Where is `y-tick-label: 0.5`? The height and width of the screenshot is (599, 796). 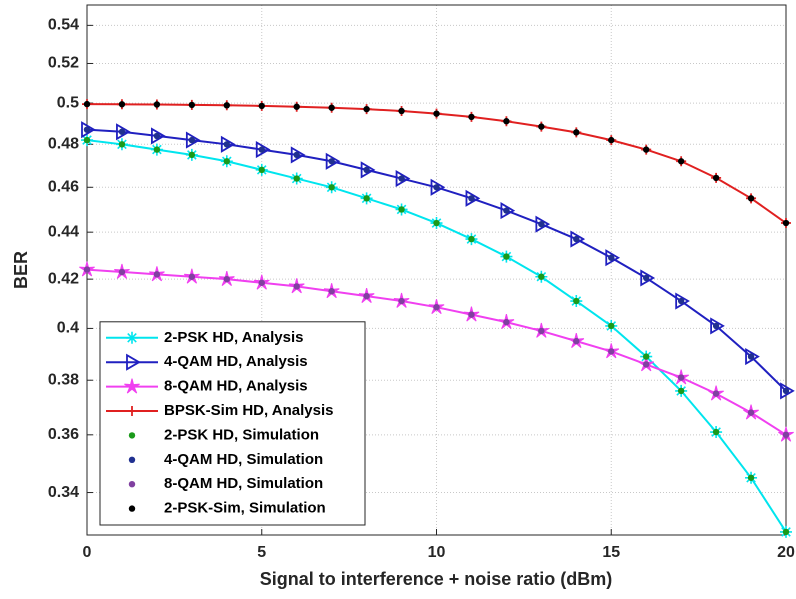 y-tick-label: 0.5 is located at coordinates (68, 102).